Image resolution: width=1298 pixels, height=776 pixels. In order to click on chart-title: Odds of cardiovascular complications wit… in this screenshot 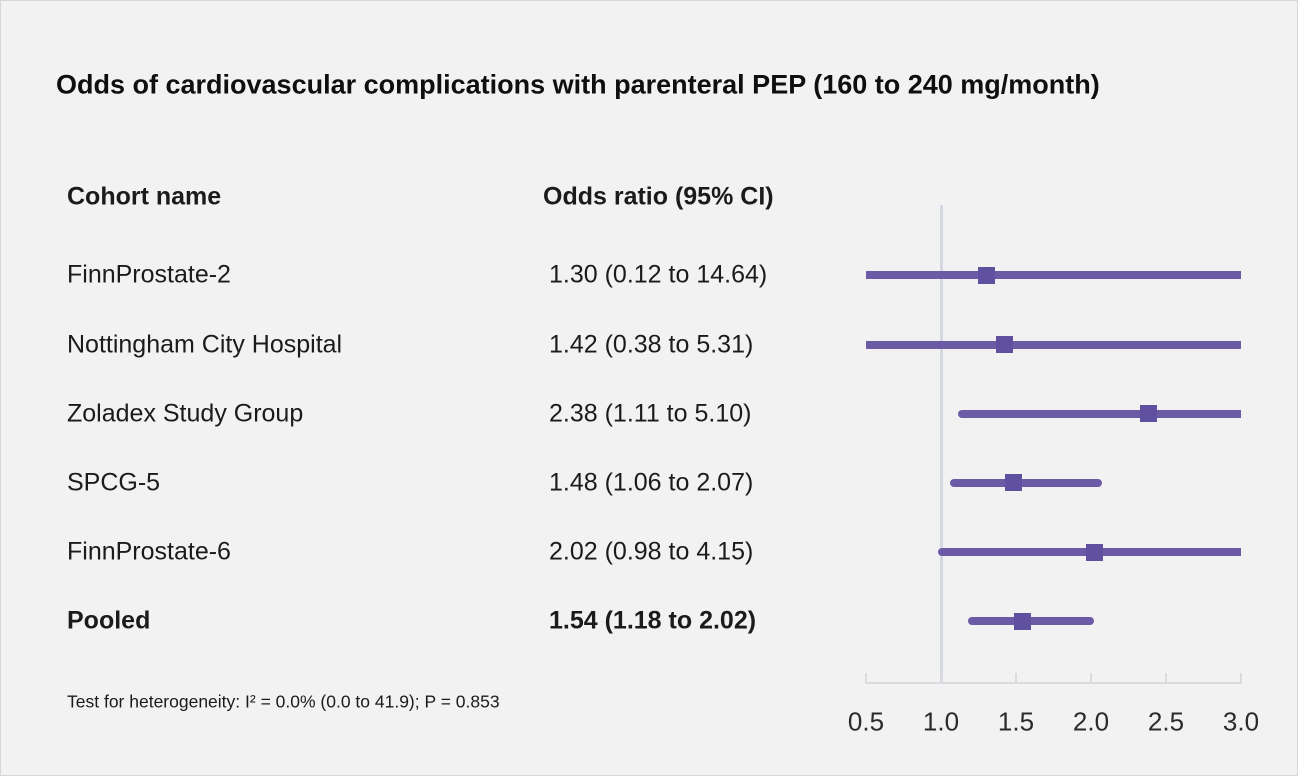, I will do `click(578, 84)`.